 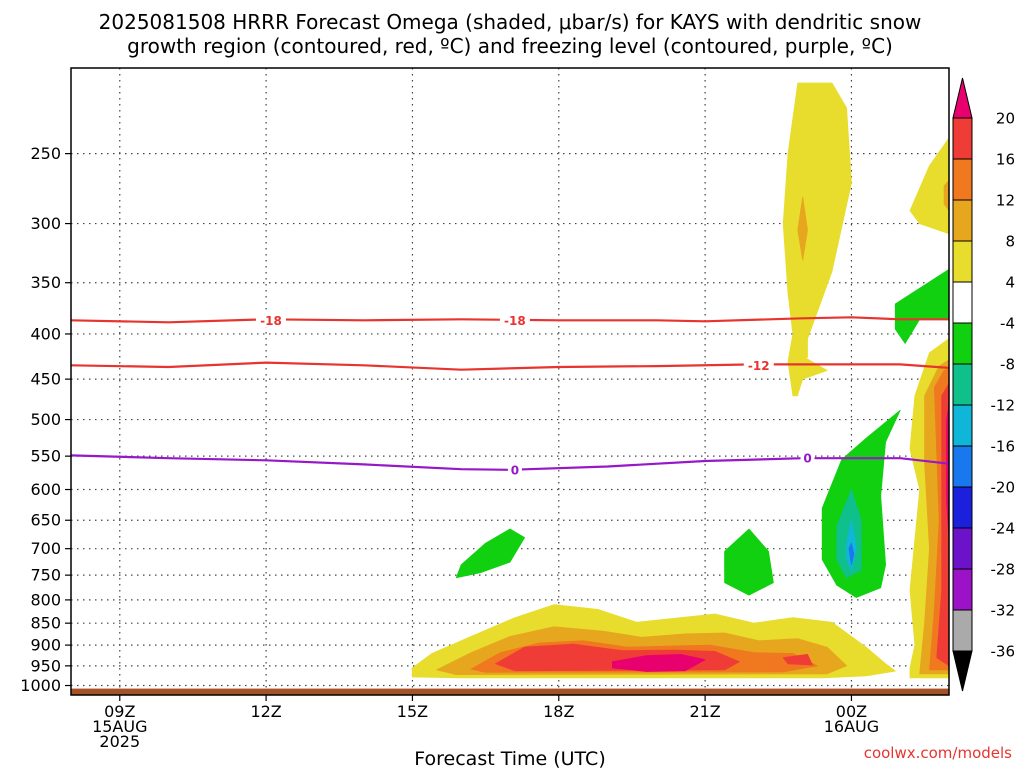 I want to click on y-tick-label-800: 800, so click(x=45, y=599).